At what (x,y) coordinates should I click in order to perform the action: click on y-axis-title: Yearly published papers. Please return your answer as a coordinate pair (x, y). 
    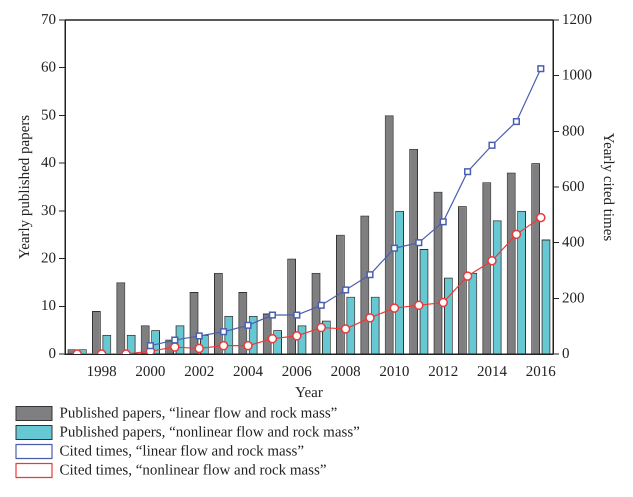
    Looking at the image, I should click on (24, 187).